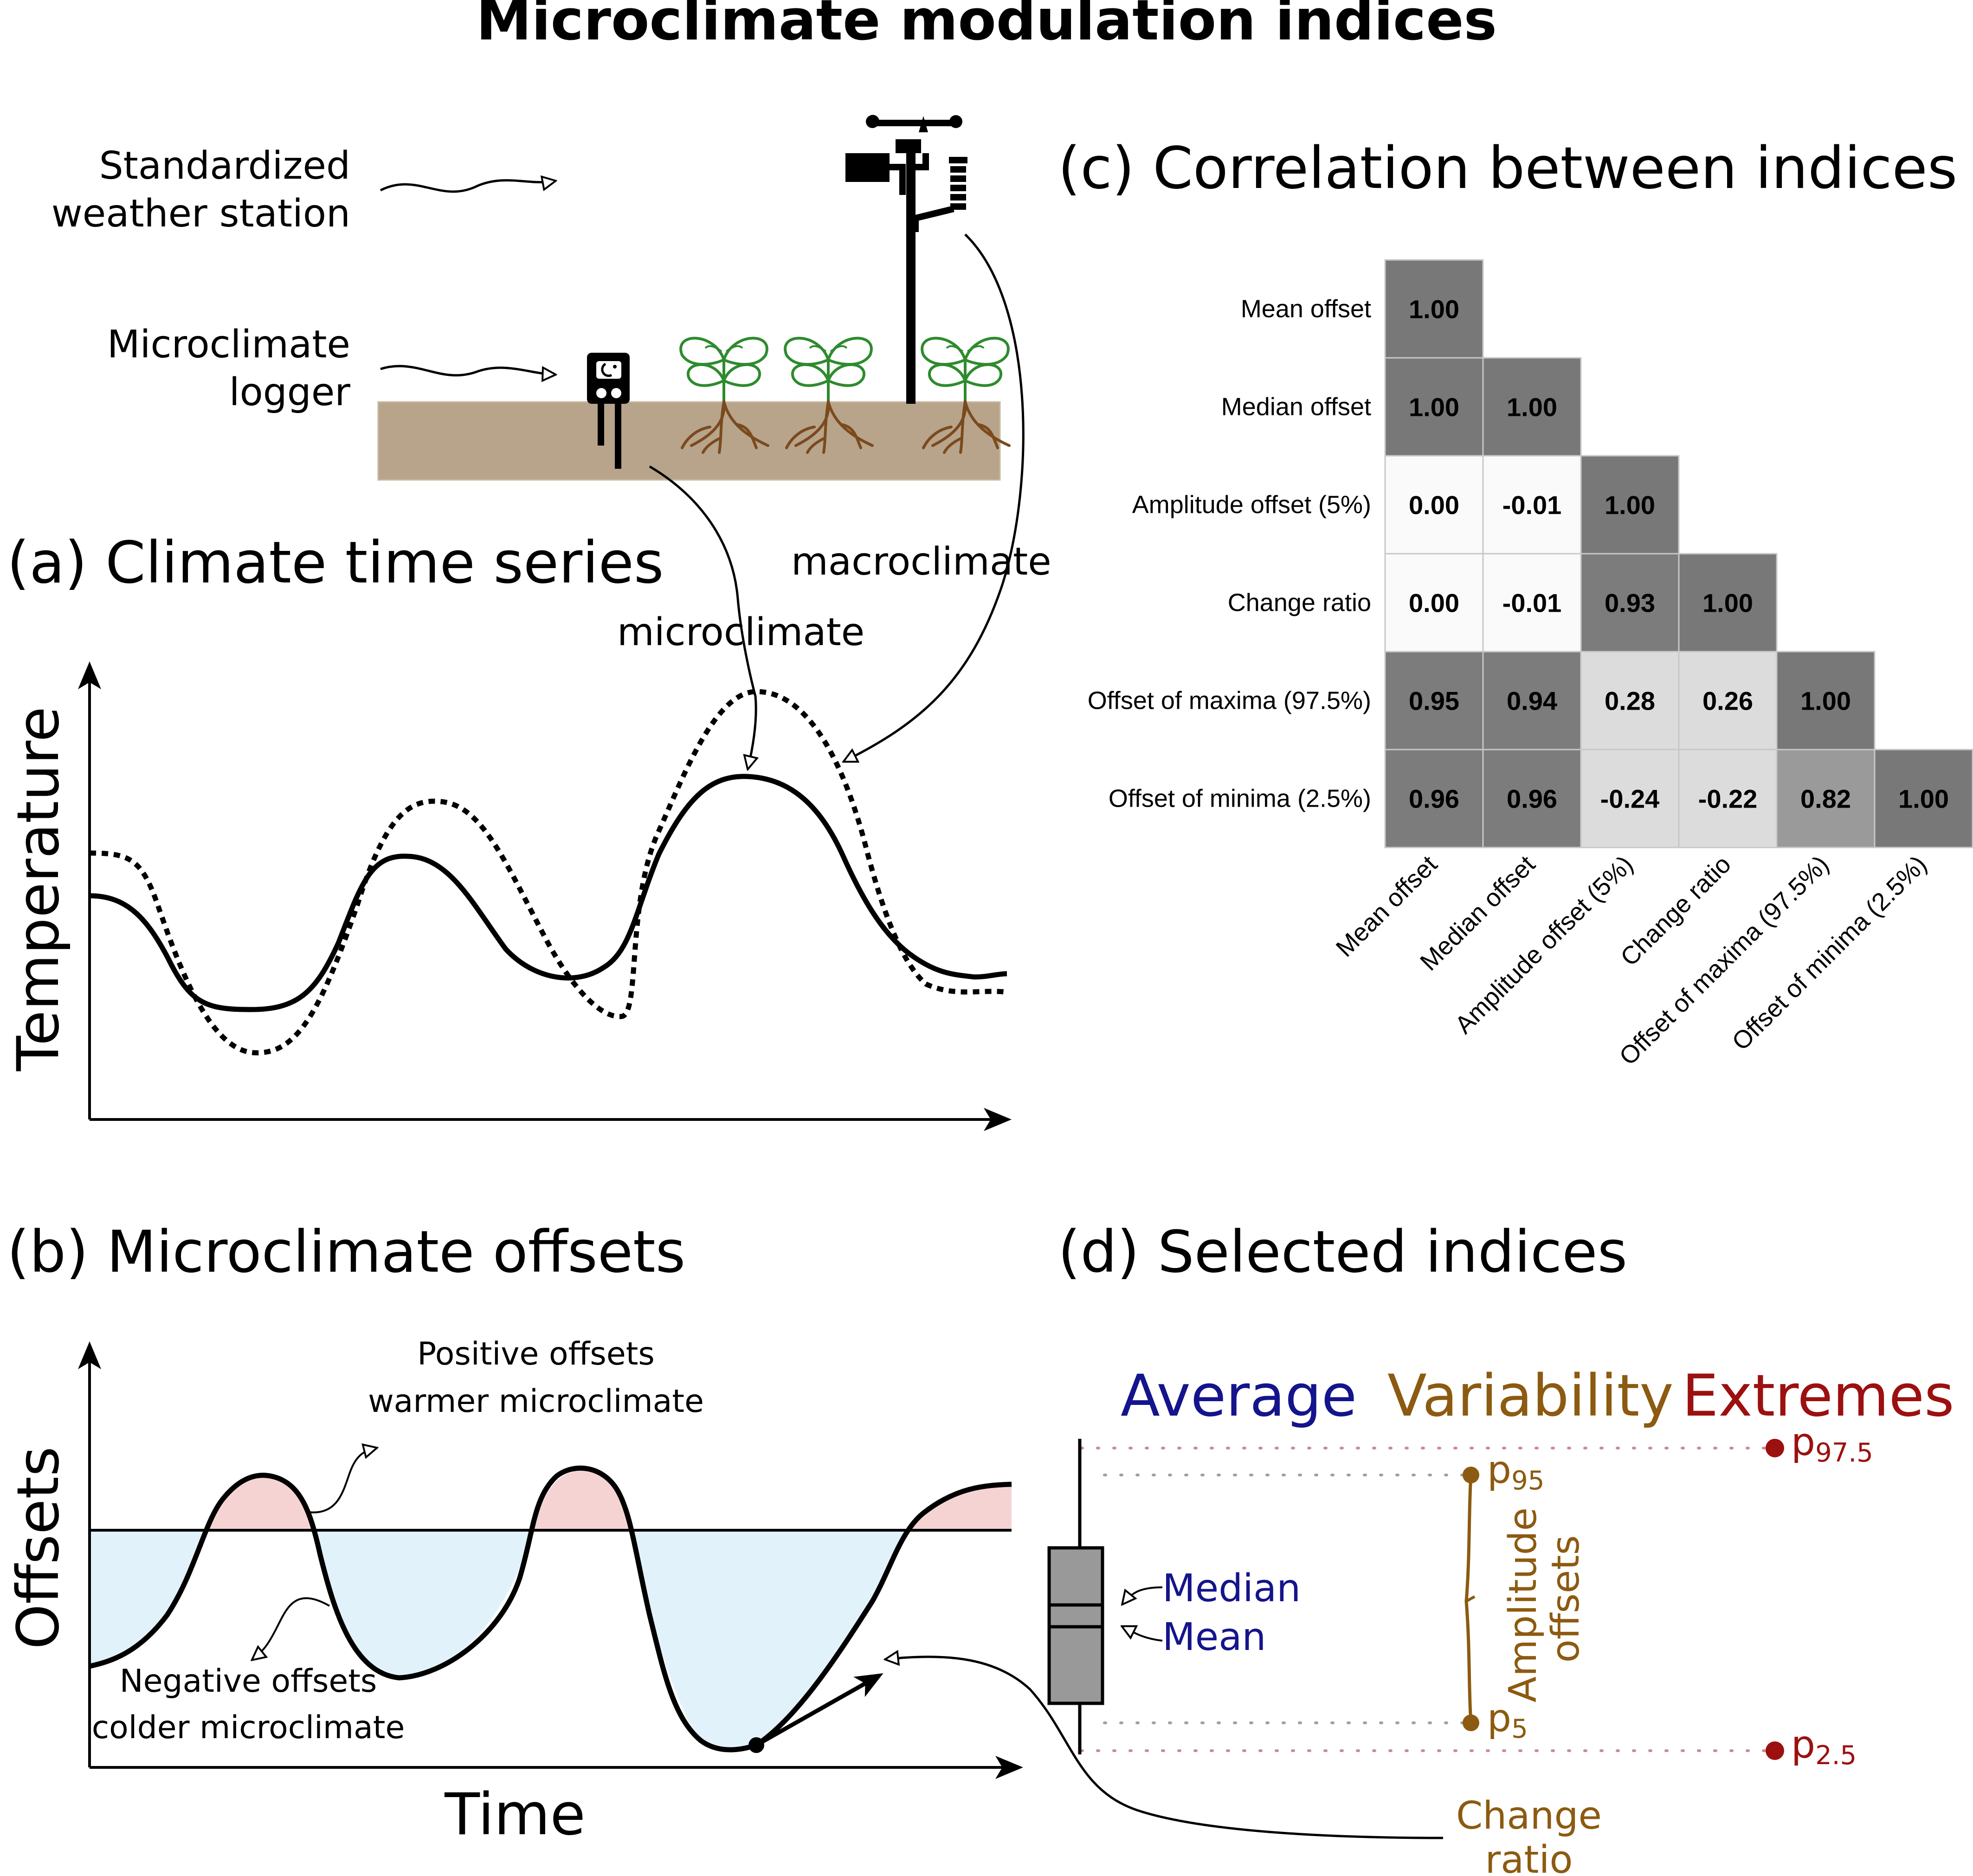 The width and height of the screenshot is (1973, 1876). What do you see at coordinates (497, 1641) in the screenshot?
I see `negative-offset-area` at bounding box center [497, 1641].